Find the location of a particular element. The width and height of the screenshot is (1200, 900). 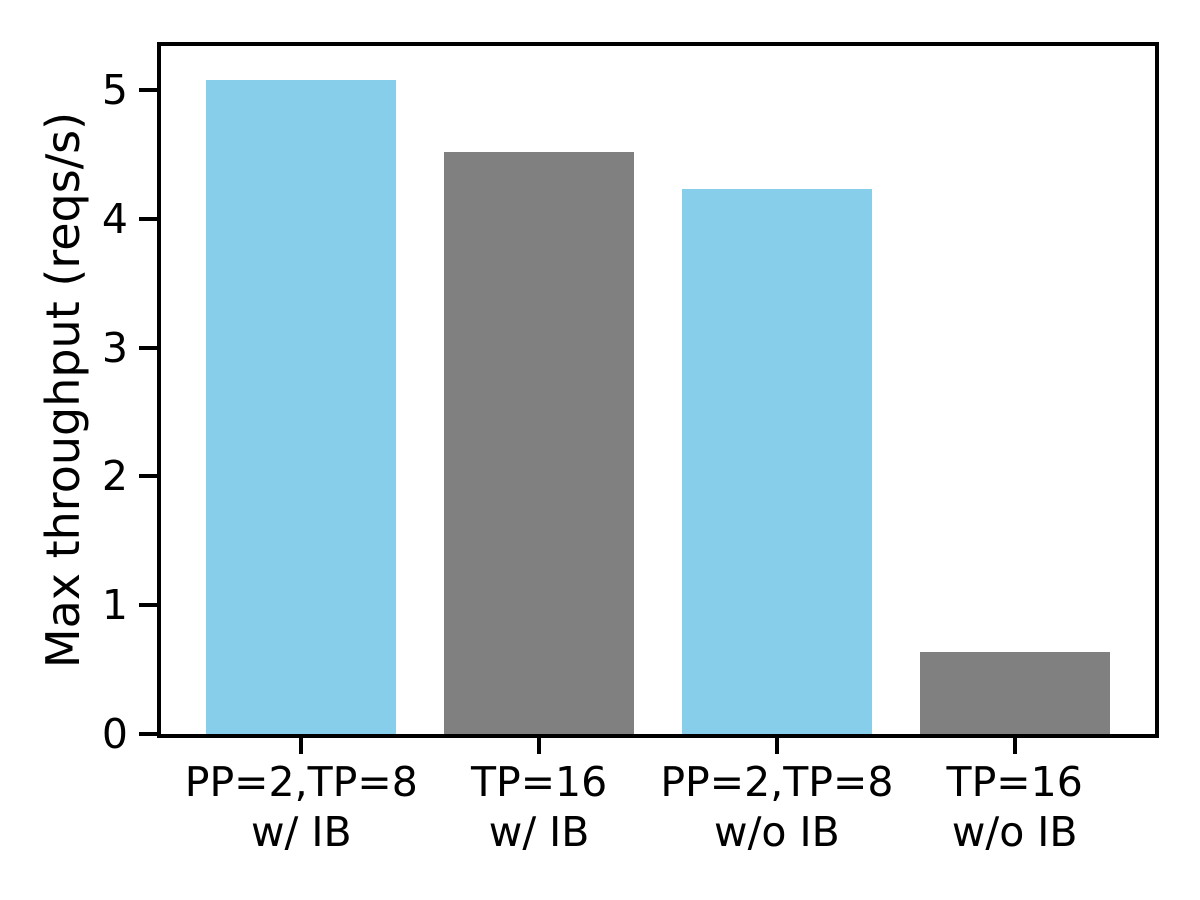

y-tick-label-3: 3 is located at coordinates (114, 347).